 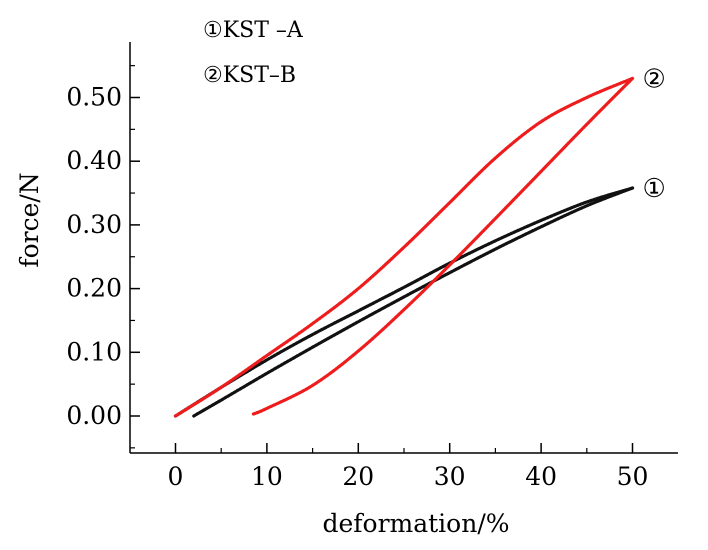 I want to click on legend-entry-1: ①KST –A, so click(x=253, y=30).